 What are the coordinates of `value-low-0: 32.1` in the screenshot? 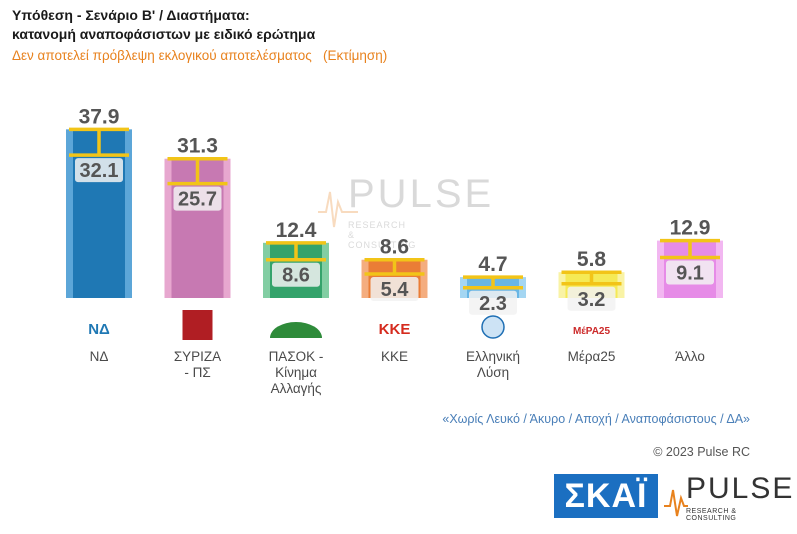 It's located at (99, 171).